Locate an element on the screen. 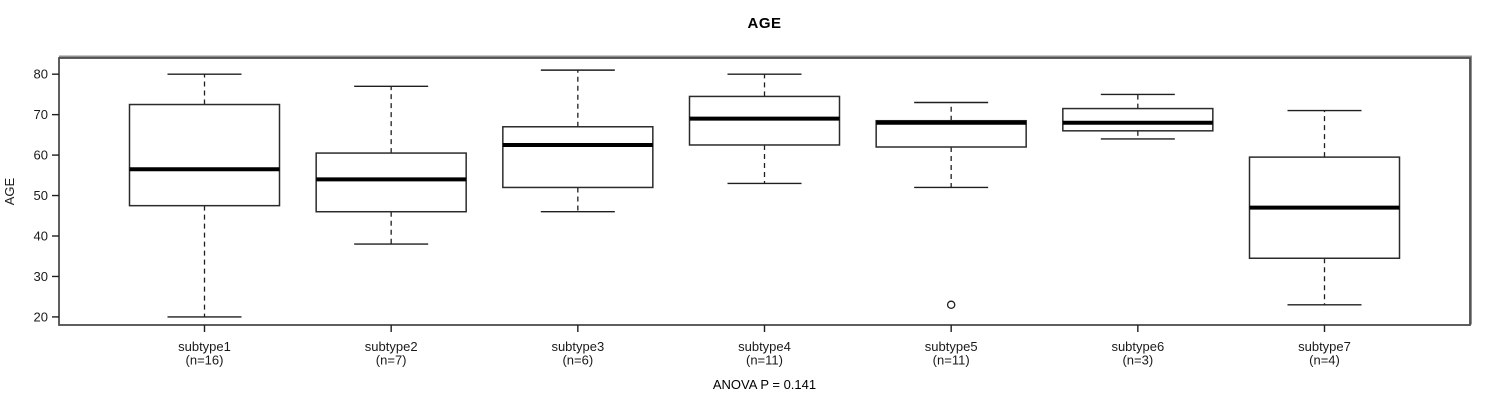 Image resolution: width=1500 pixels, height=400 pixels. y-axis-tick-label-70: 70 is located at coordinates (41, 114).